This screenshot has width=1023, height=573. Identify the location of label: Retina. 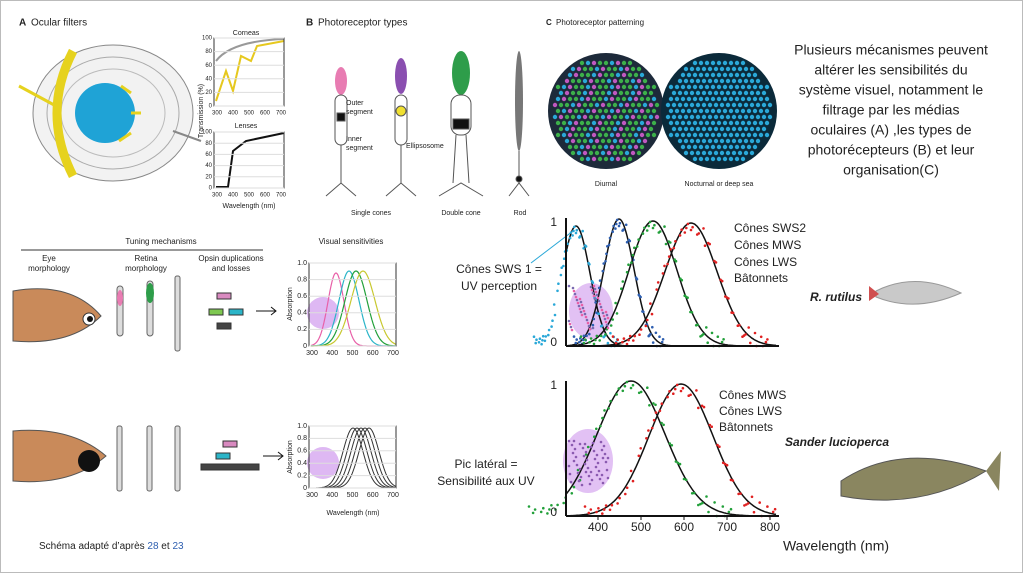
(146, 258).